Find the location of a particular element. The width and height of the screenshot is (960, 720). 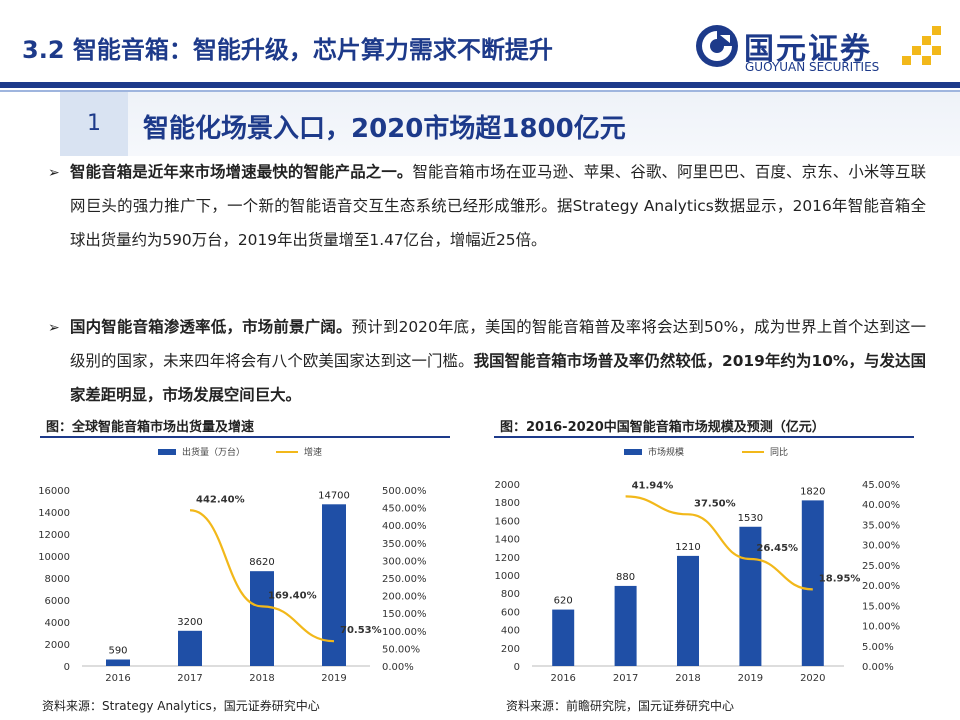

y-left-tick-label: 4000 is located at coordinates (57, 623).